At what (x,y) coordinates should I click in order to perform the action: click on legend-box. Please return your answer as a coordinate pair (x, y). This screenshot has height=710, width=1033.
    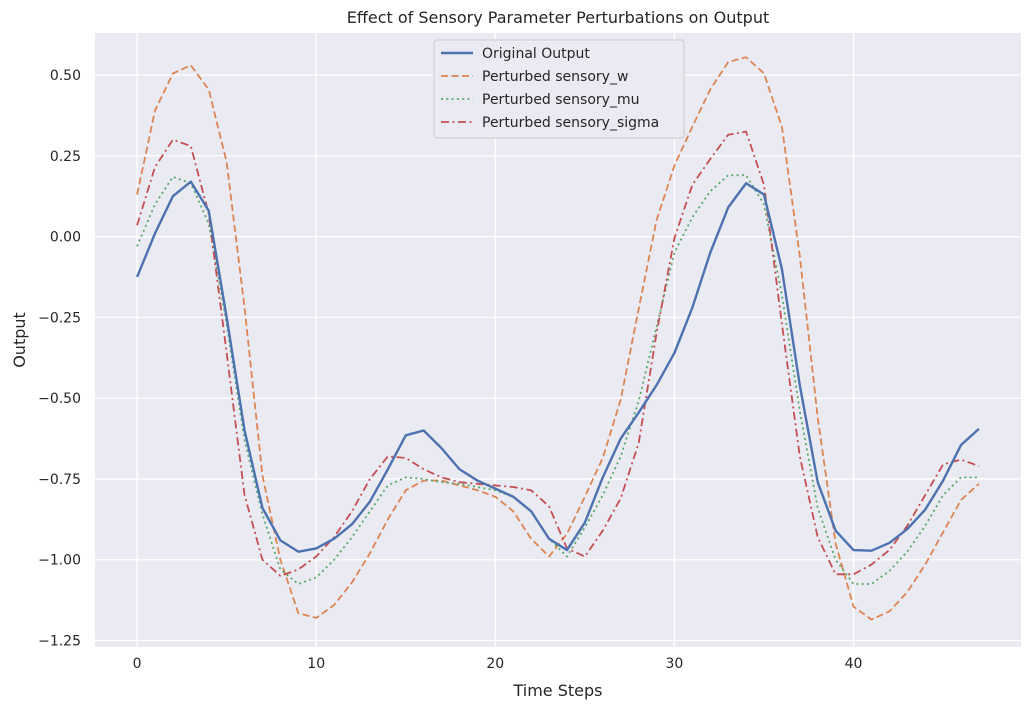
    Looking at the image, I should click on (559, 89).